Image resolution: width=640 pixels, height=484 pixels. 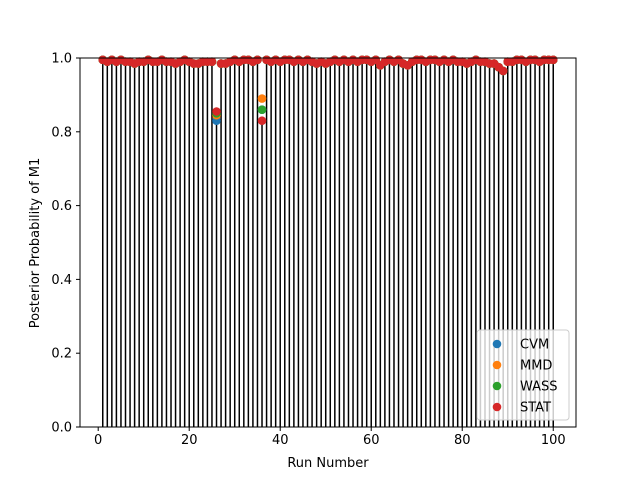 What do you see at coordinates (553, 440) in the screenshot?
I see `x-tick-label: 100` at bounding box center [553, 440].